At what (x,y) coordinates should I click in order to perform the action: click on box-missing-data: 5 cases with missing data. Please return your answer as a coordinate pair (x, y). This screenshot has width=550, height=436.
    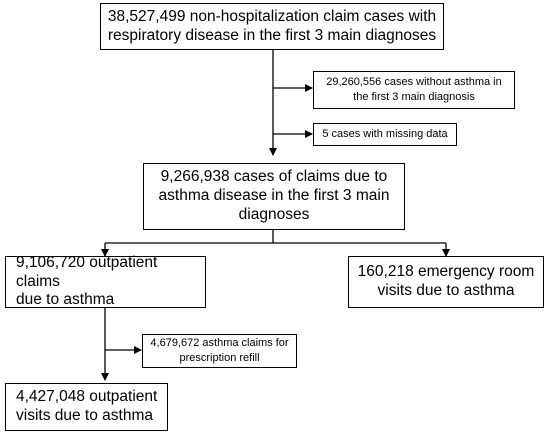
    Looking at the image, I should click on (385, 134).